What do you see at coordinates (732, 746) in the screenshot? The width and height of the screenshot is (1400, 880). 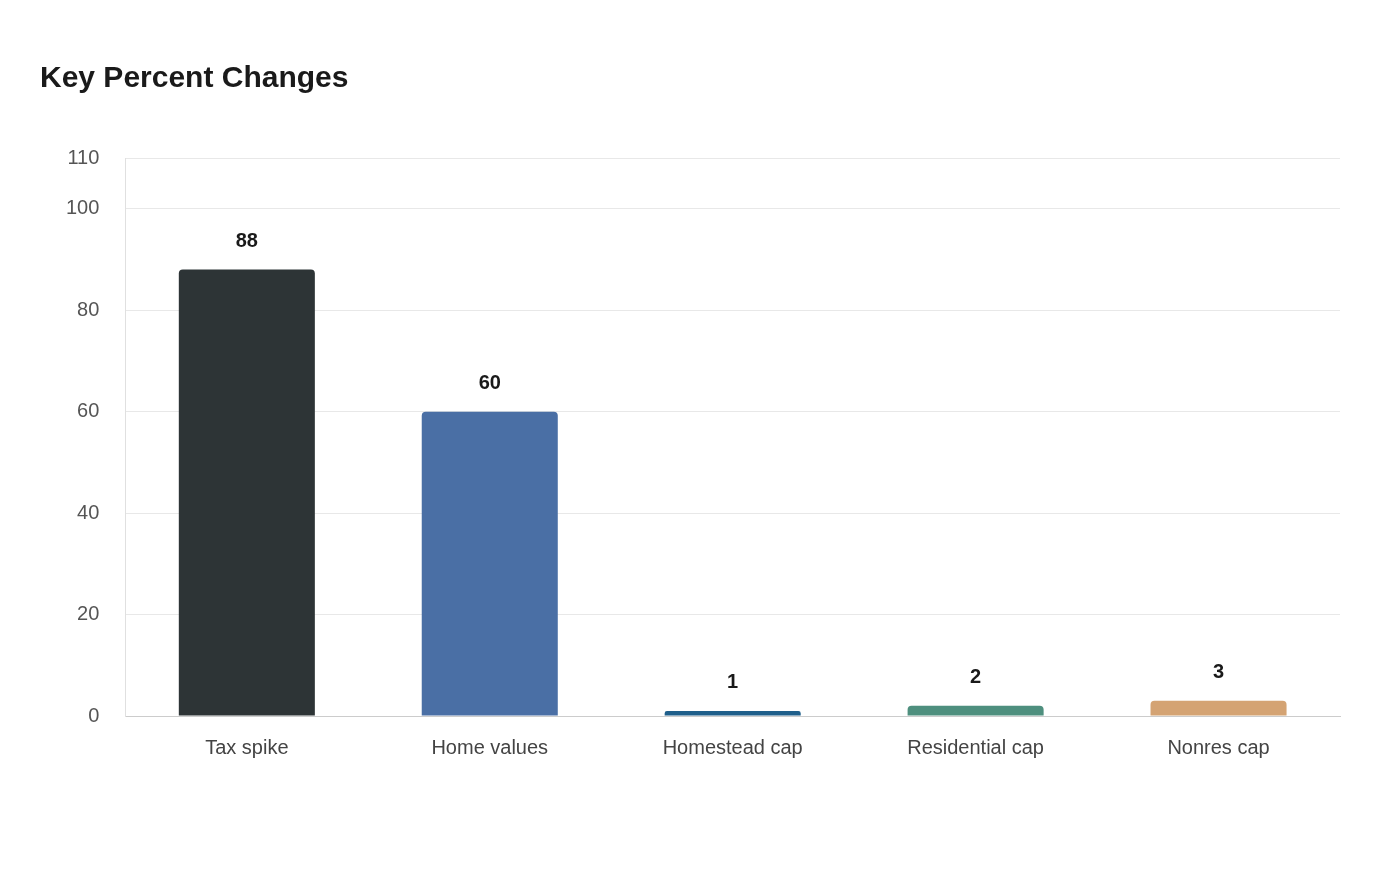 I see `x-tick-label: Homestead cap` at bounding box center [732, 746].